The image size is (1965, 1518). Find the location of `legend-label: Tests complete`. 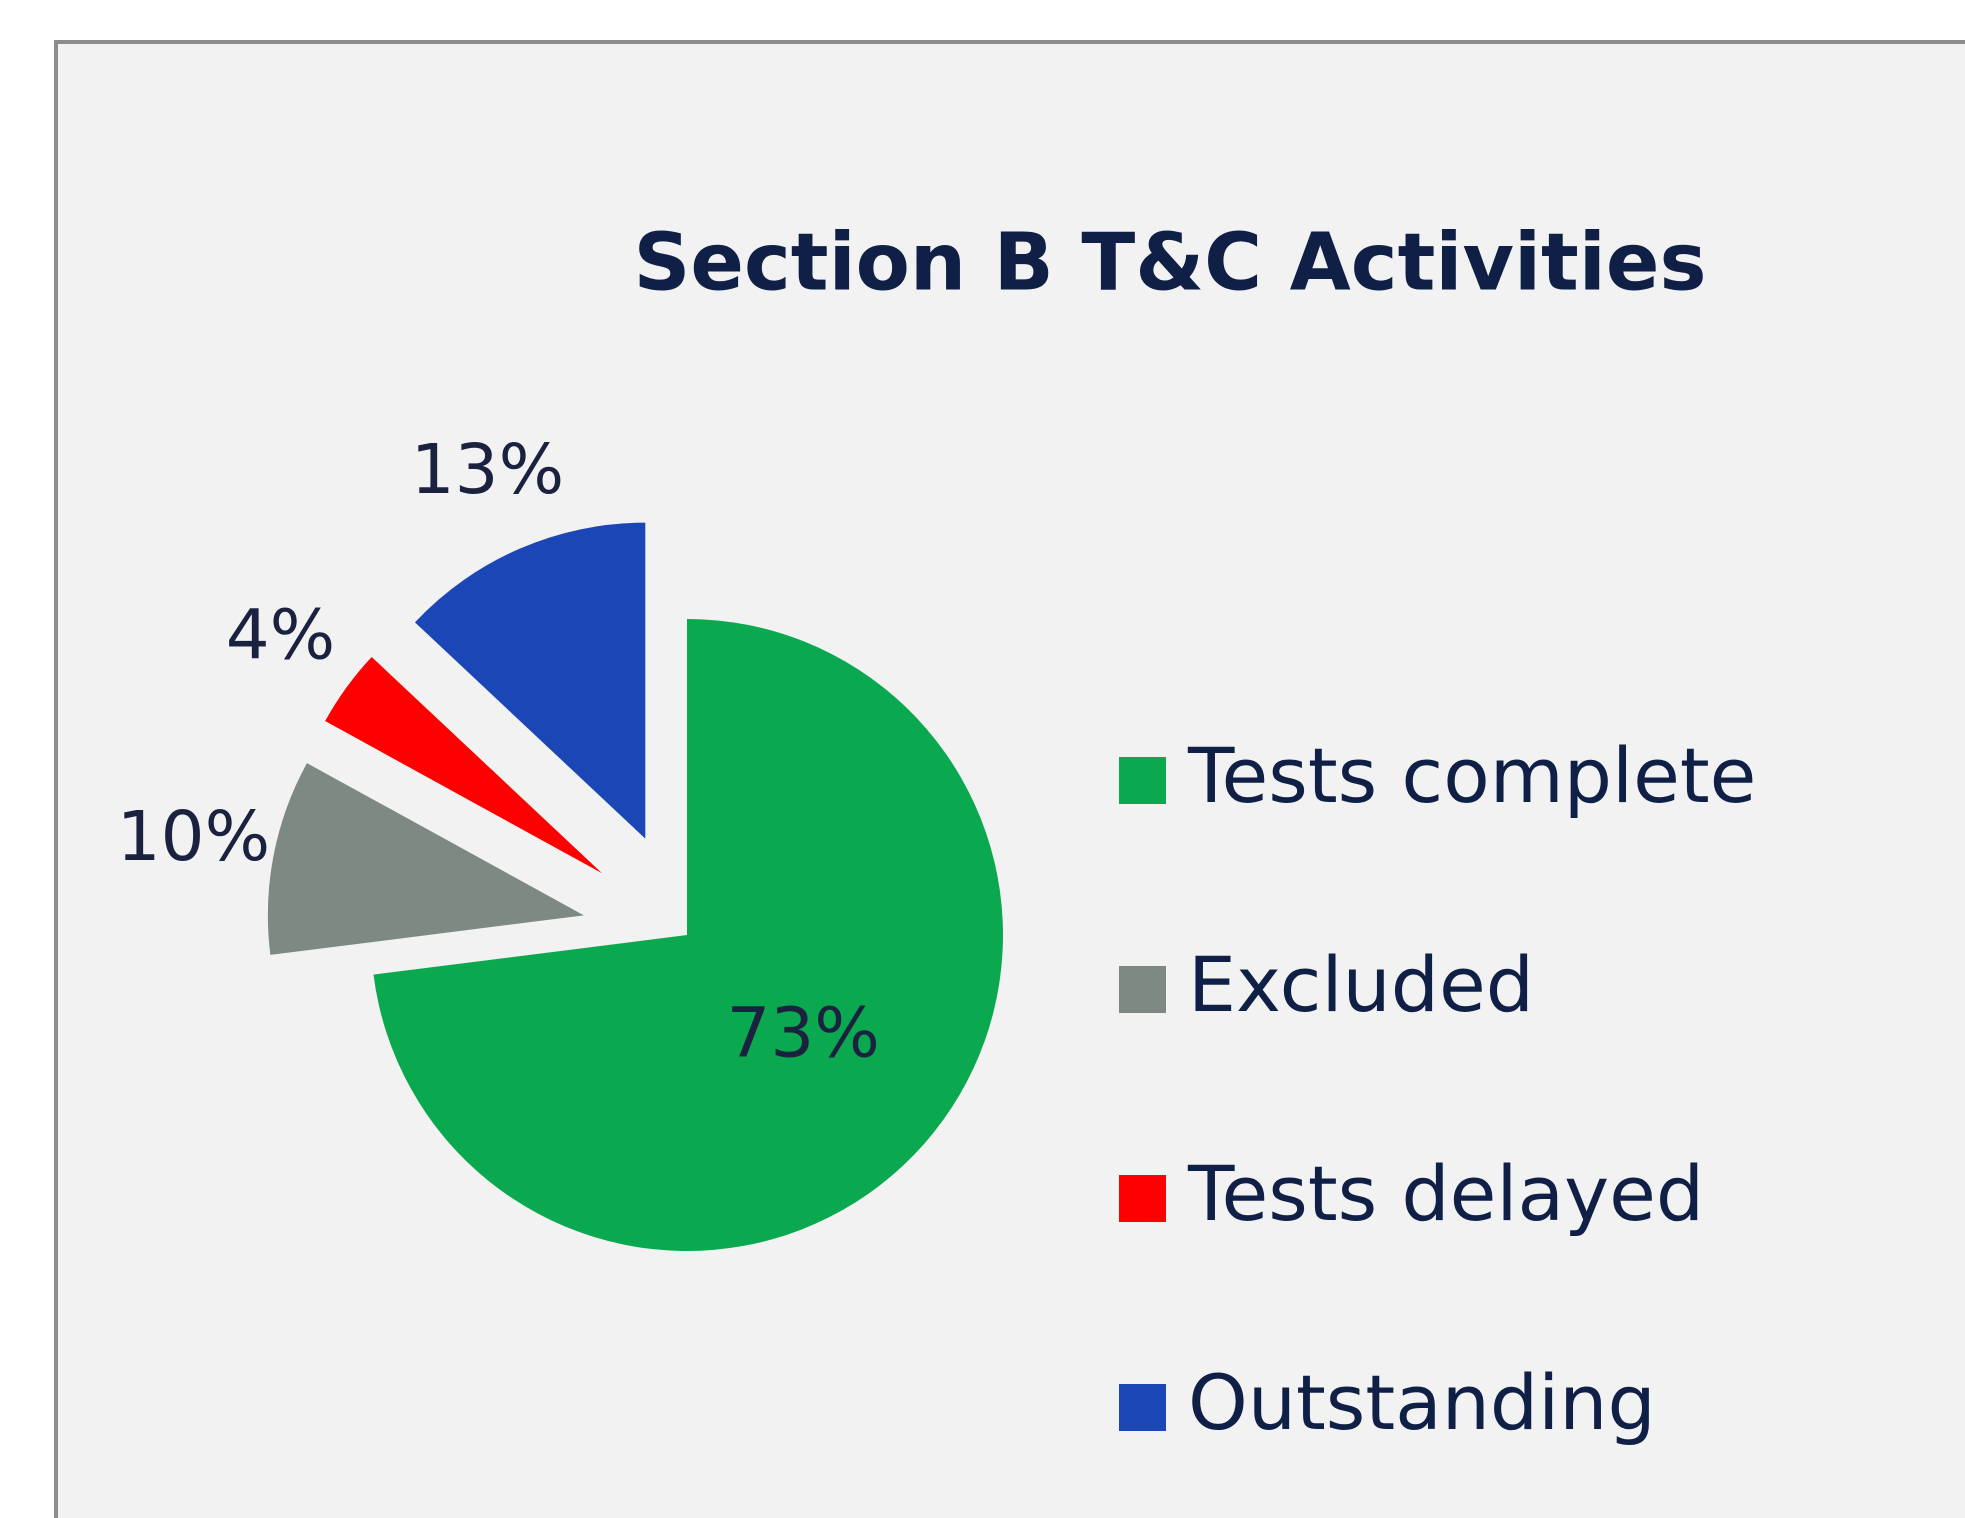

legend-label: Tests complete is located at coordinates (1471, 775).